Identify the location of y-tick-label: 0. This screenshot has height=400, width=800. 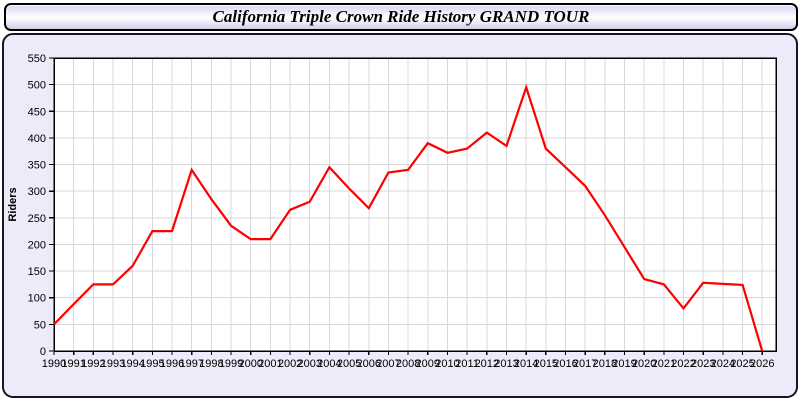
(43, 352).